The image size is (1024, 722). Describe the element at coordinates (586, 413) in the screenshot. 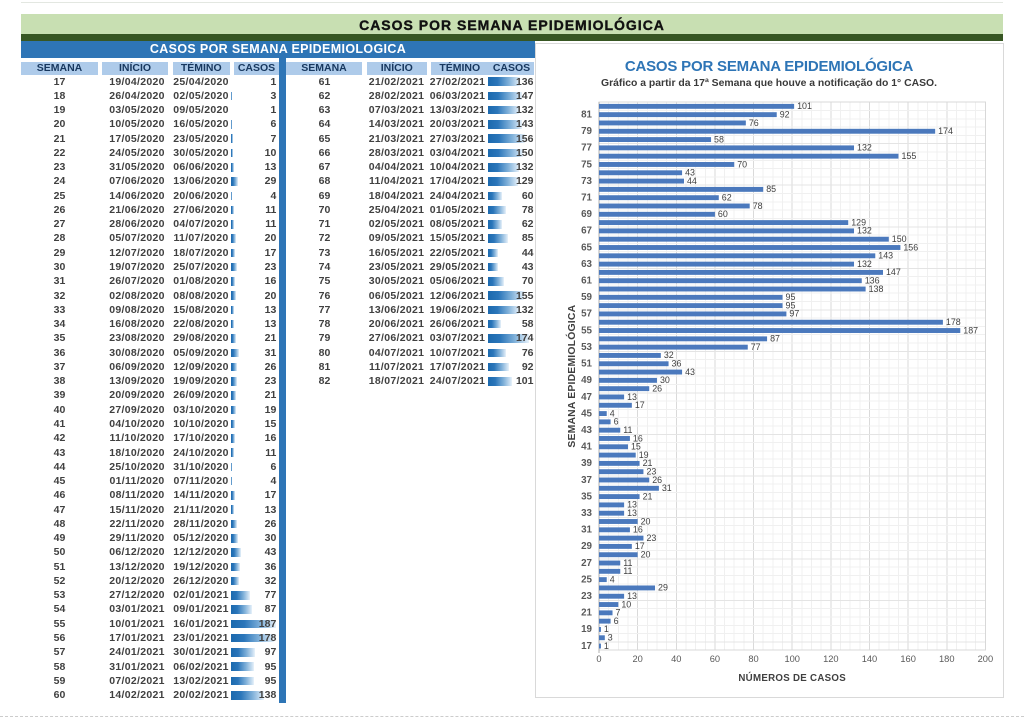

I see `svg-text: 45` at that location.